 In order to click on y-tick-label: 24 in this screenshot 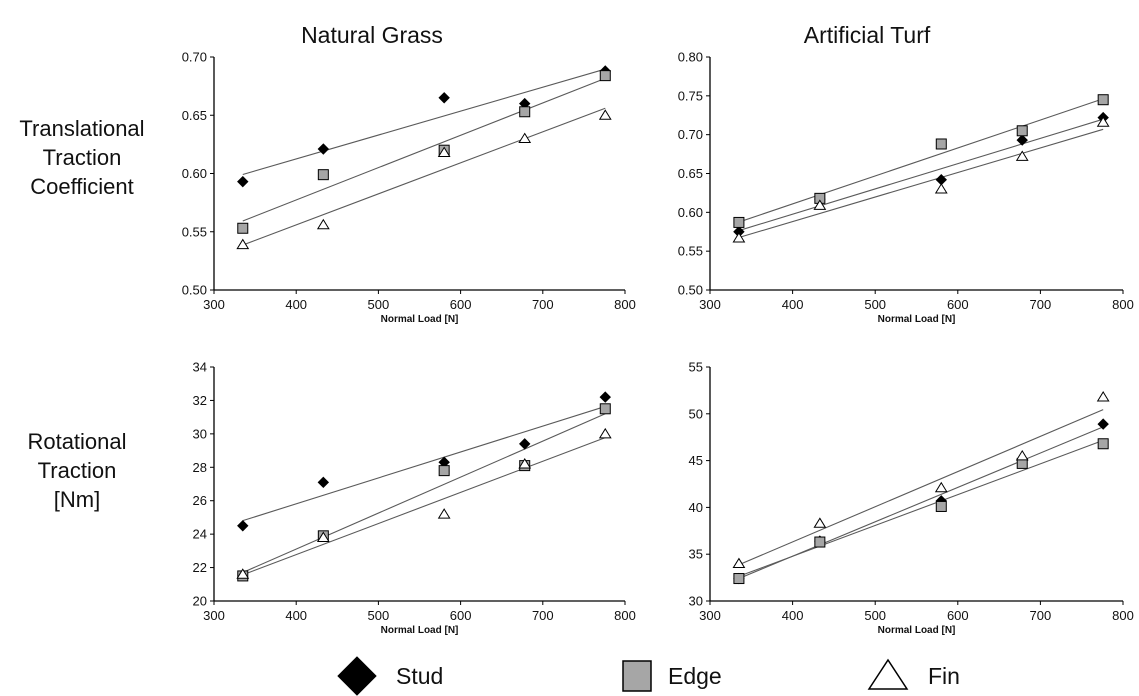, I will do `click(200, 534)`.